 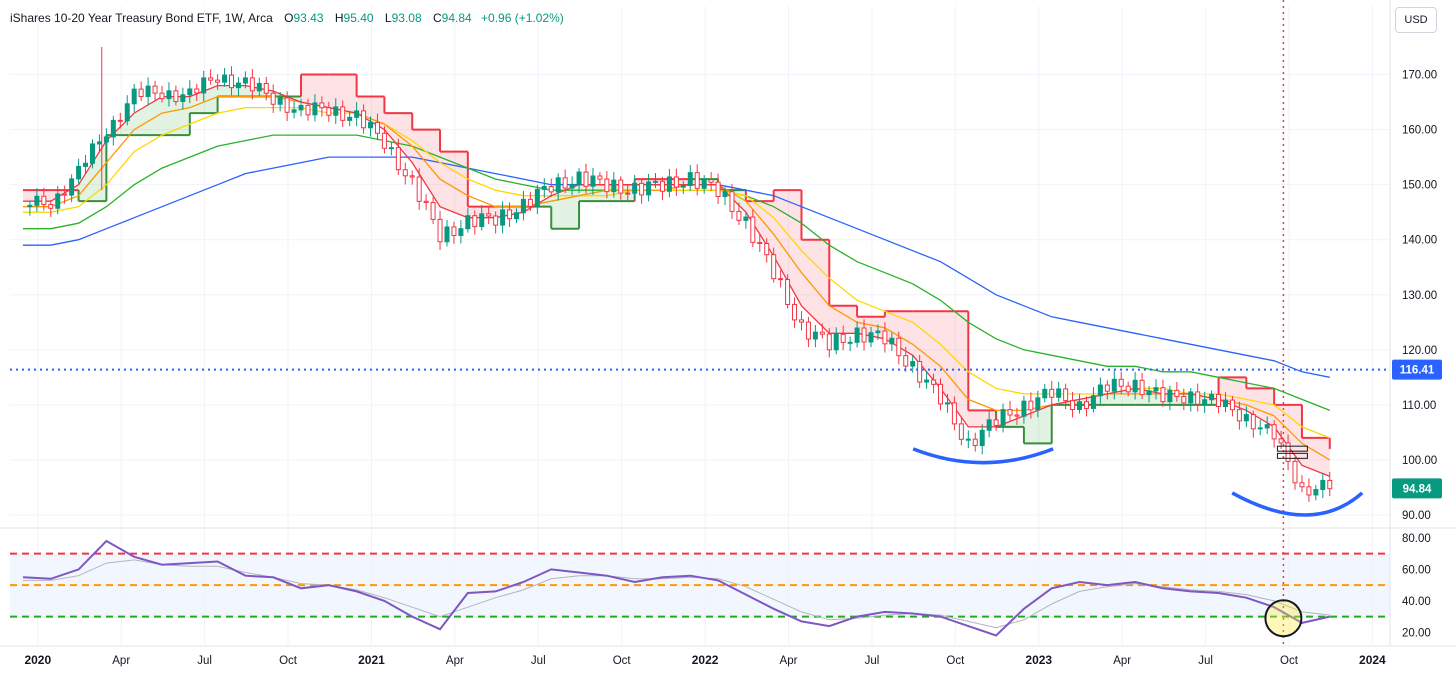 What do you see at coordinates (204, 661) in the screenshot?
I see `x-tick-label: Jul` at bounding box center [204, 661].